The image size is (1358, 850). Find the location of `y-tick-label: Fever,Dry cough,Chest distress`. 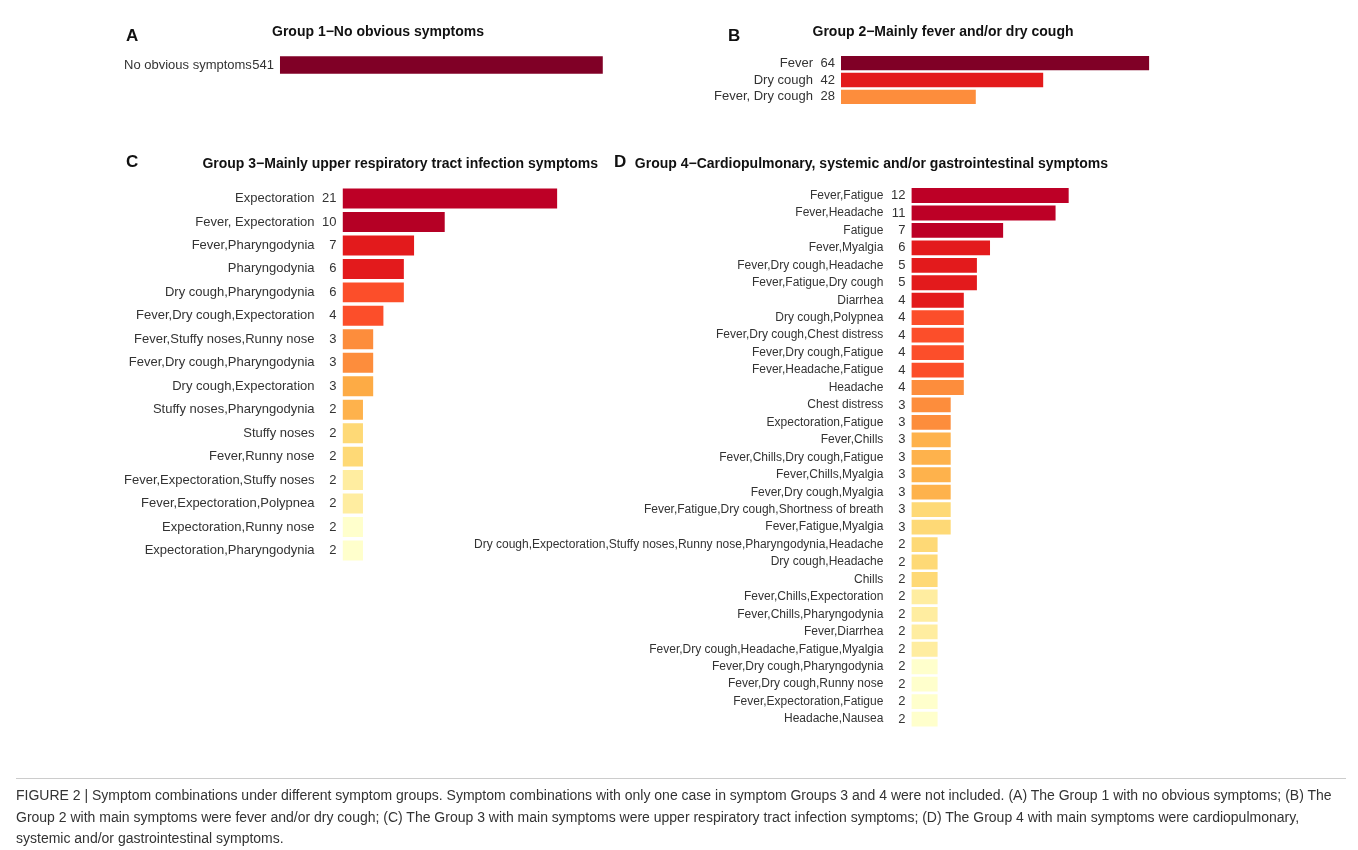

y-tick-label: Fever,Dry cough,Chest distress is located at coordinates (799, 334).